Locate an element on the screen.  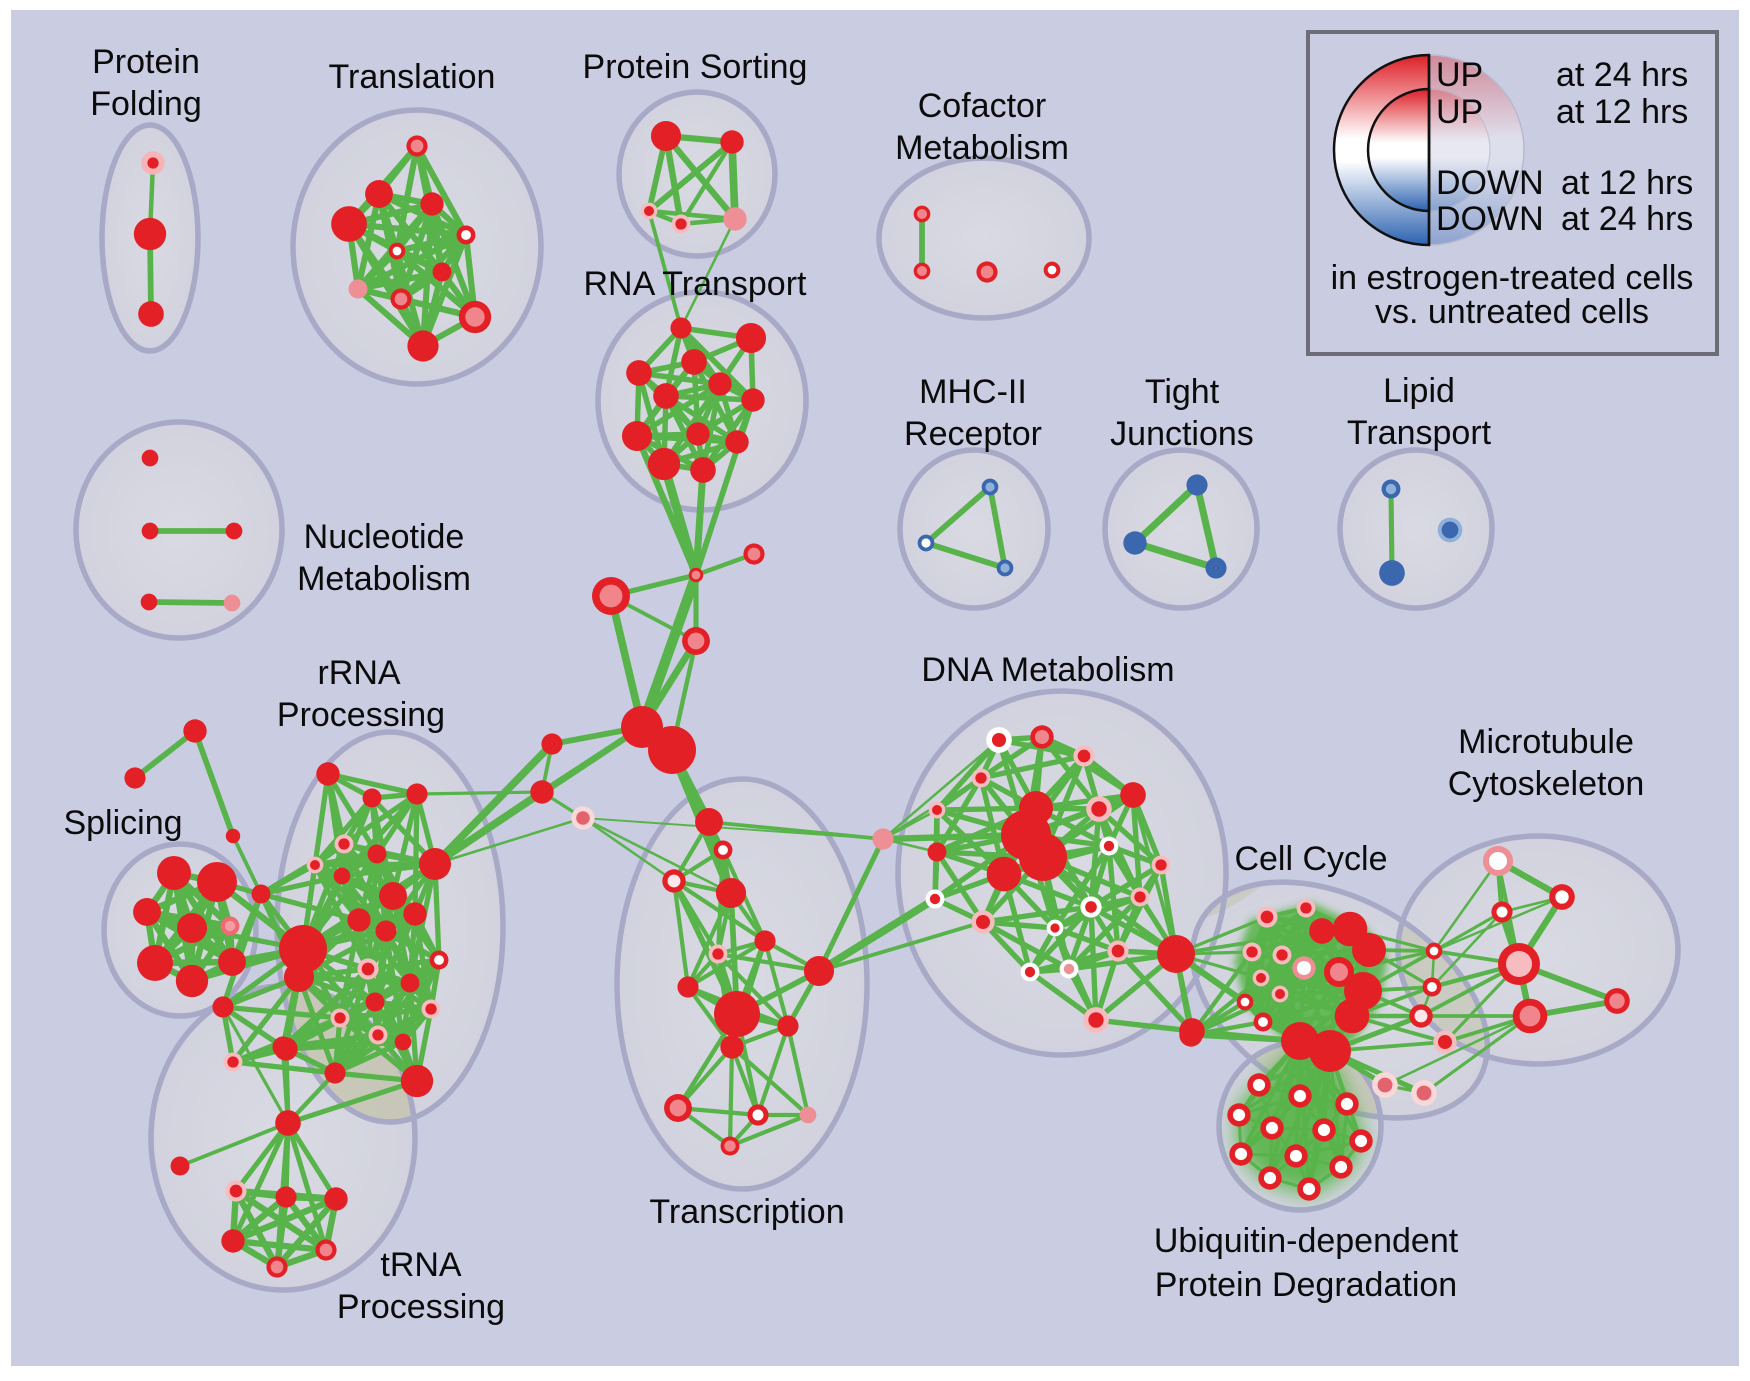
svg-text: Splicing is located at coordinates (122, 823).